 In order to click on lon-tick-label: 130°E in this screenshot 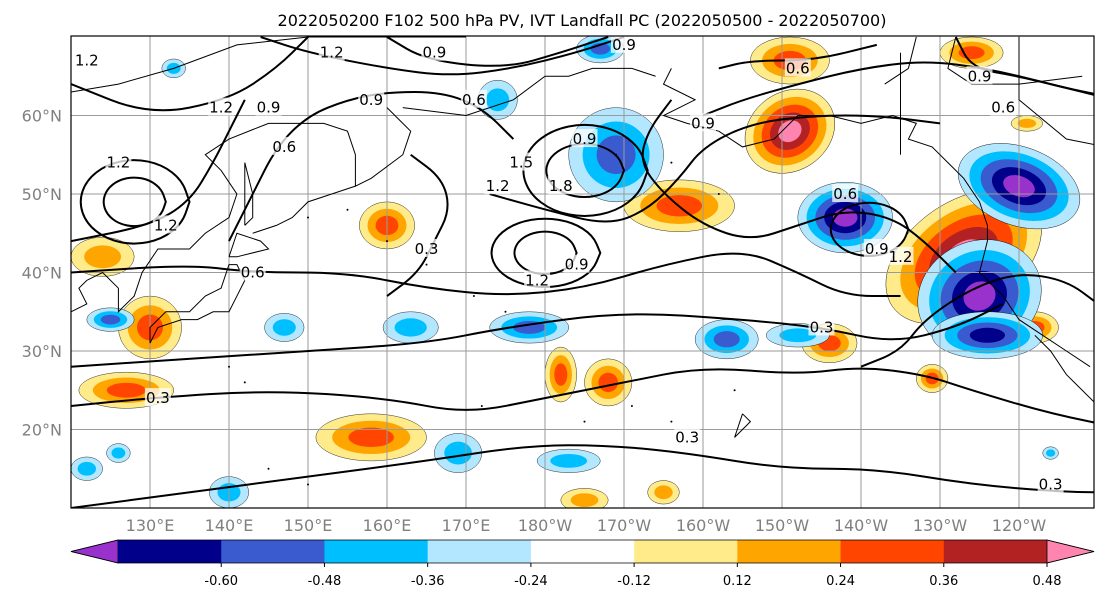, I will do `click(150, 525)`.